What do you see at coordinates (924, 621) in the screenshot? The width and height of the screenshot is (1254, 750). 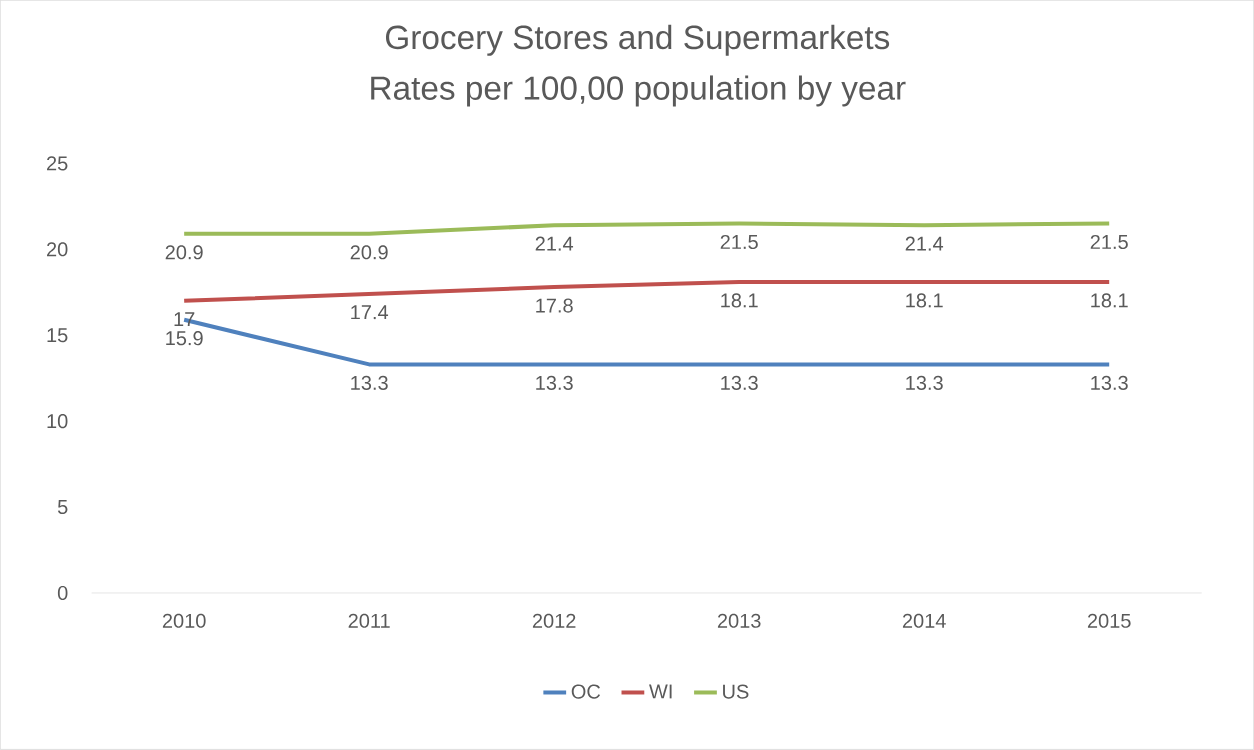 I see `x-tick-label: 2014` at bounding box center [924, 621].